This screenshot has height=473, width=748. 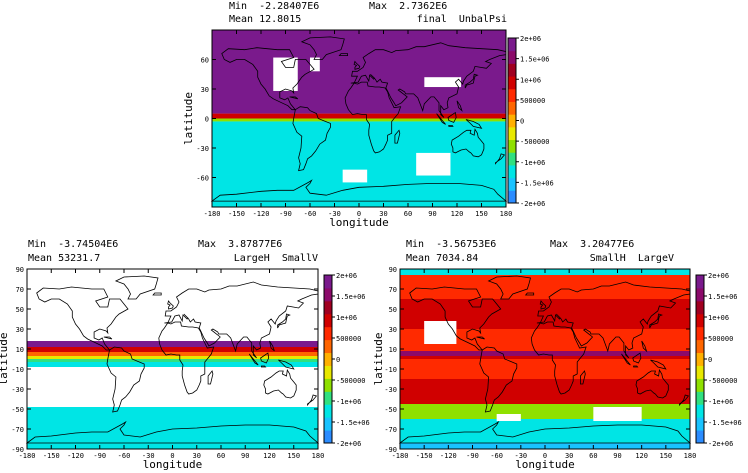 What do you see at coordinates (690, 456) in the screenshot?
I see `x-tick-label: 180` at bounding box center [690, 456].